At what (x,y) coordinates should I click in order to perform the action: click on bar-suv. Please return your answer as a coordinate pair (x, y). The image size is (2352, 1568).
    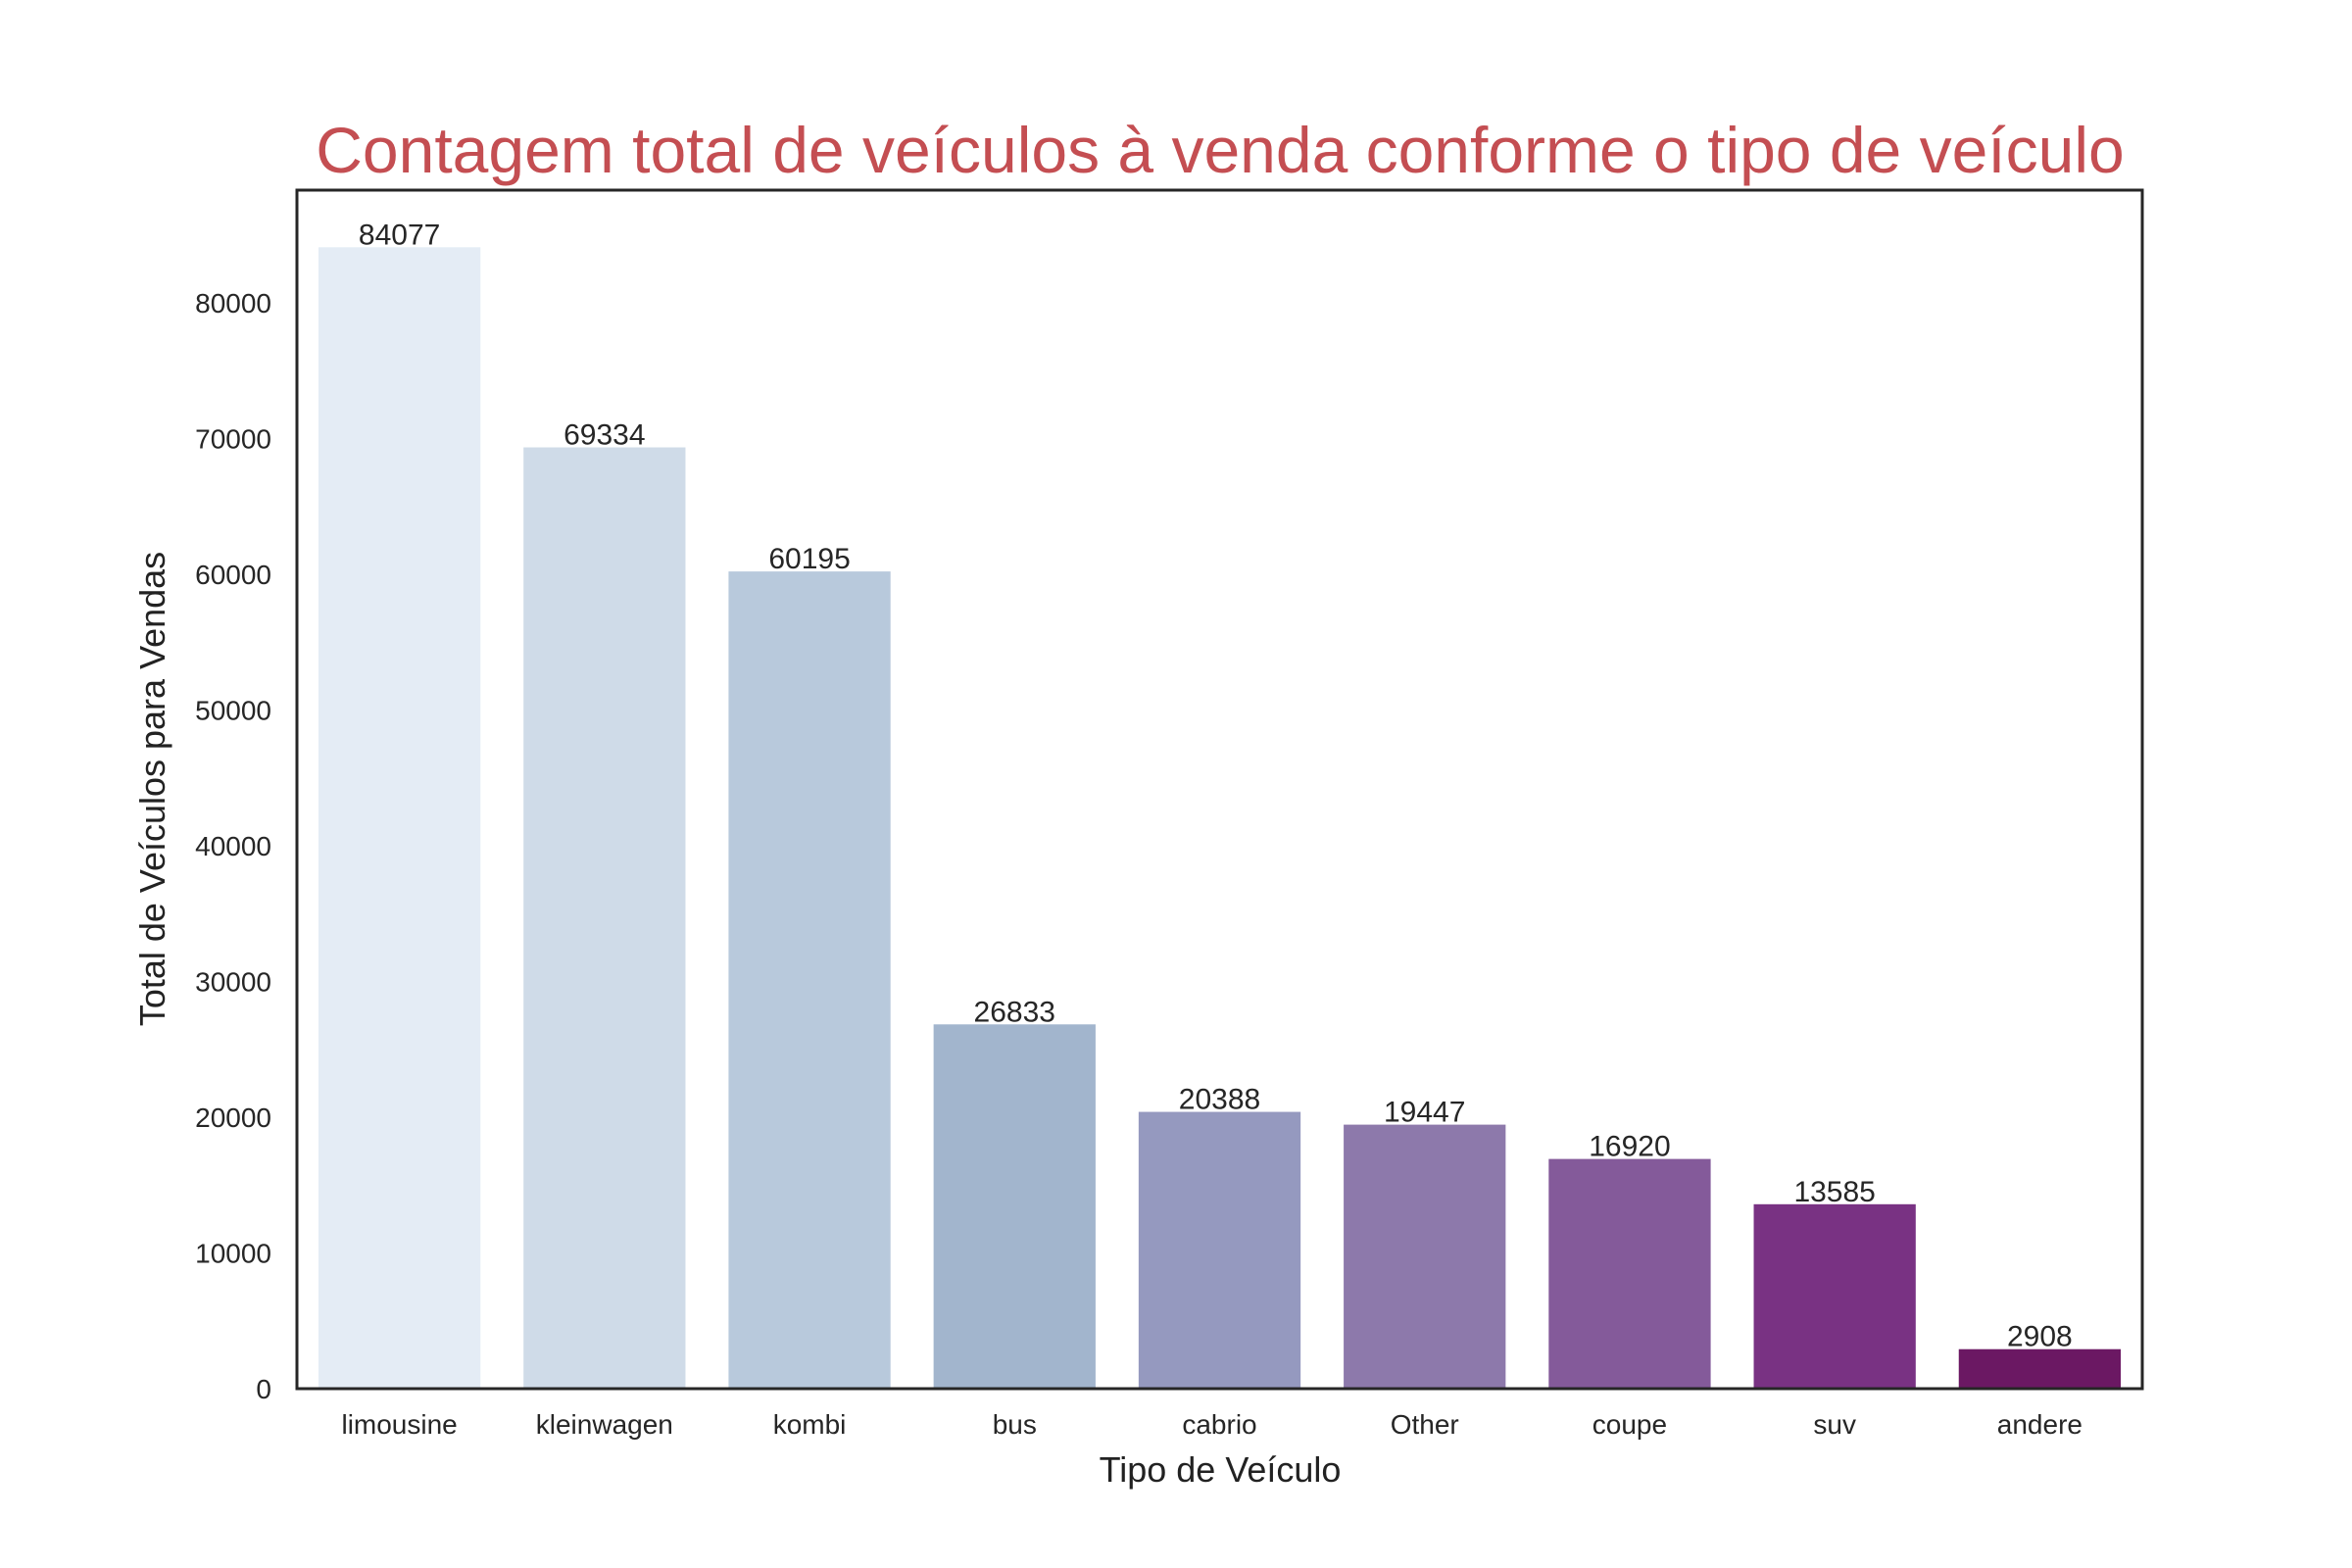
    Looking at the image, I should click on (1834, 1296).